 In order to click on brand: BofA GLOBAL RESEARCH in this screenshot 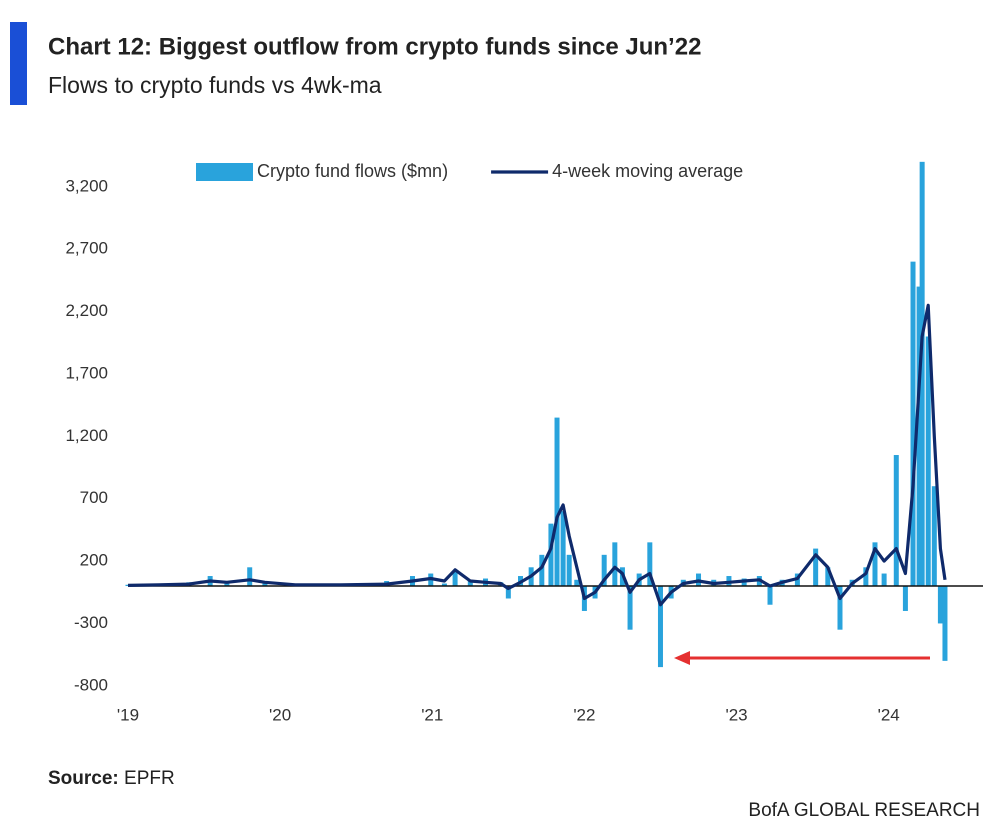, I will do `click(864, 810)`.